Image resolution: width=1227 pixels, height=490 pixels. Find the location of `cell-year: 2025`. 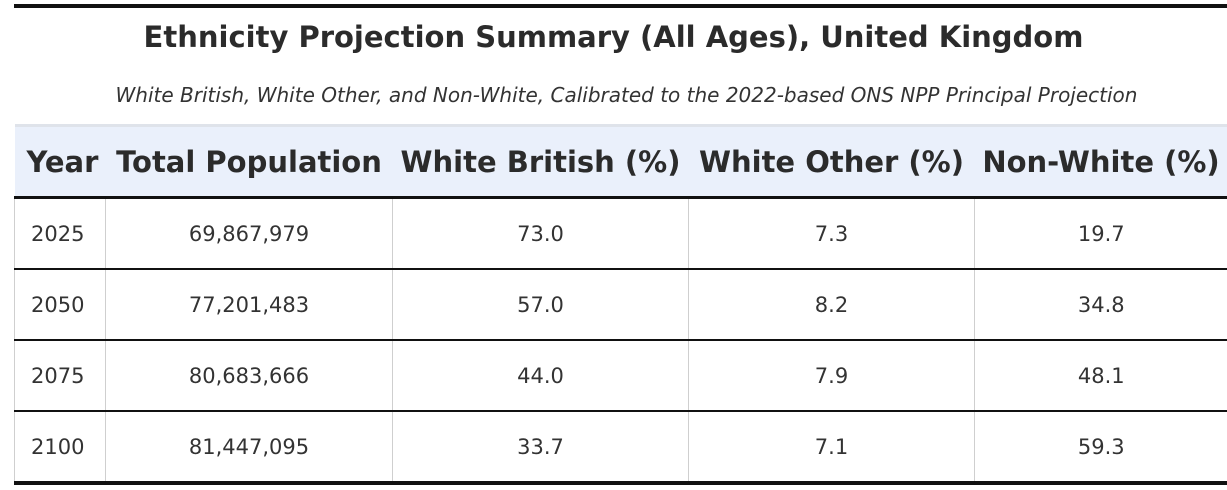

cell-year: 2025 is located at coordinates (60, 233).